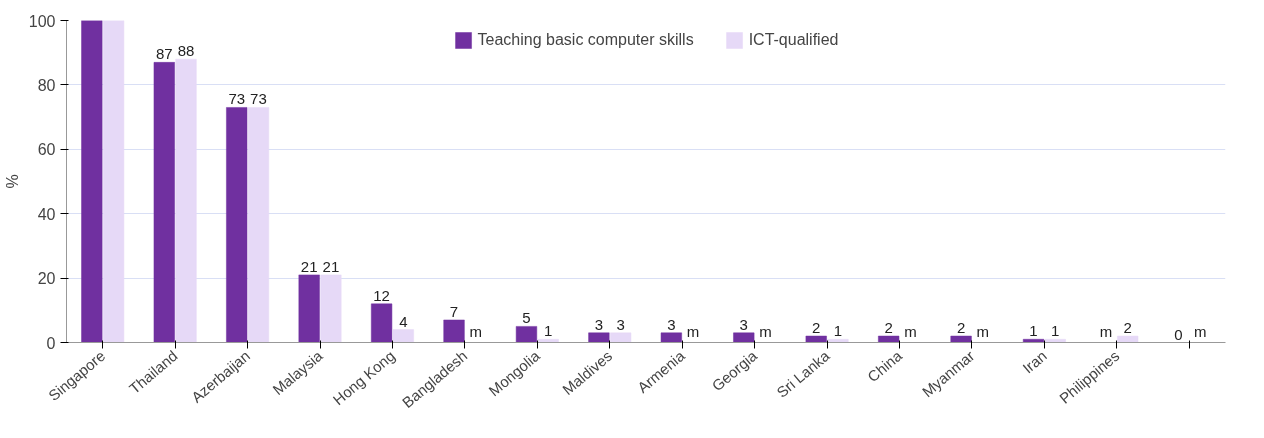 This screenshot has height=438, width=1264. Describe the element at coordinates (403, 321) in the screenshot. I see `data-label: 4` at that location.